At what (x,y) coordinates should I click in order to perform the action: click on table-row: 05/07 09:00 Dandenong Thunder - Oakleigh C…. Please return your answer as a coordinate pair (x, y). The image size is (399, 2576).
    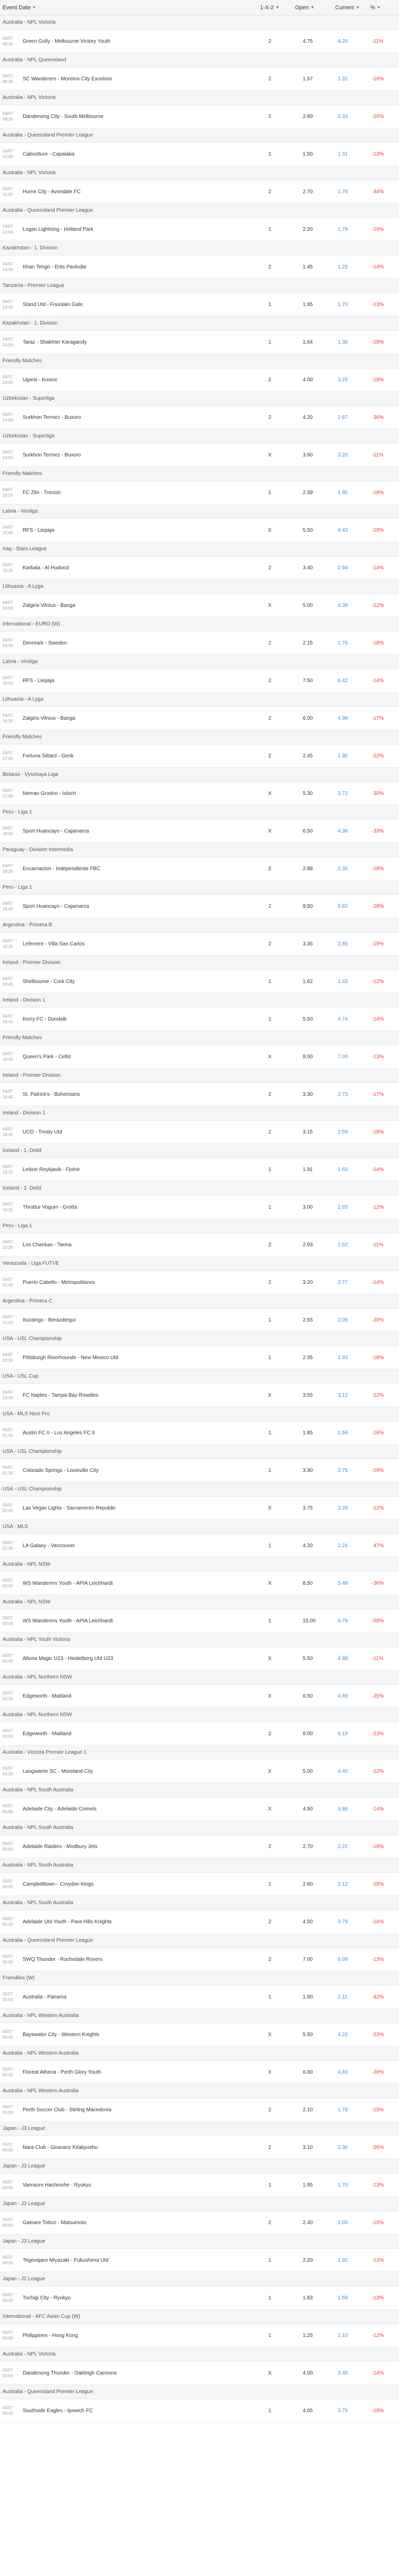
    Looking at the image, I should click on (200, 2373).